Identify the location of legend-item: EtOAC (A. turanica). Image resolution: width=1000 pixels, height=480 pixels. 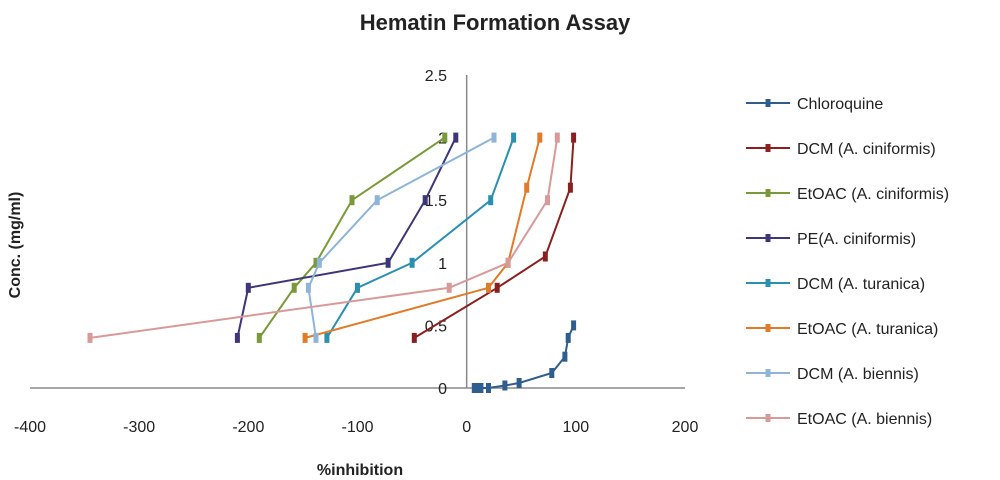
(842, 329).